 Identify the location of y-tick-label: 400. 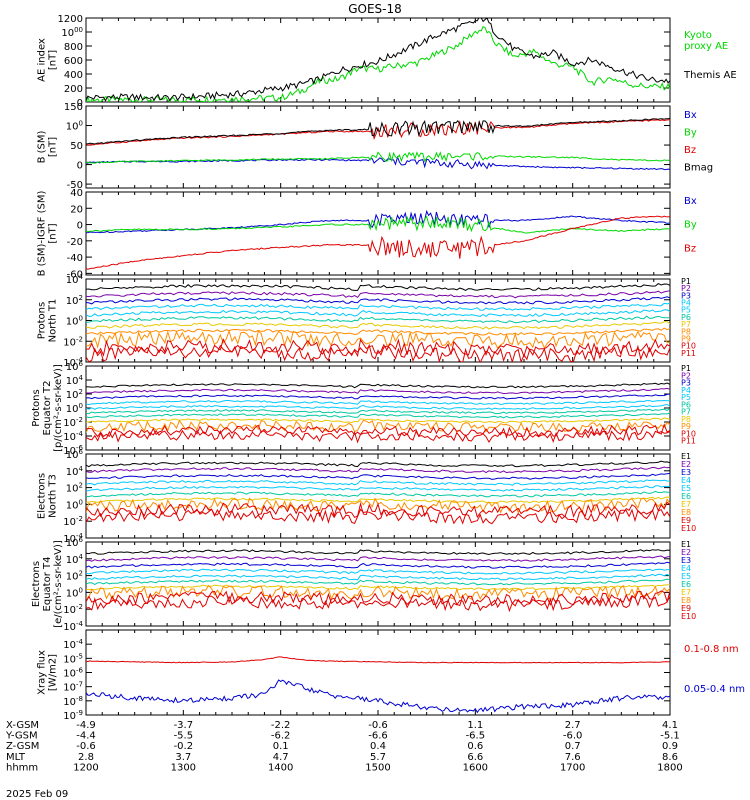
(73, 75).